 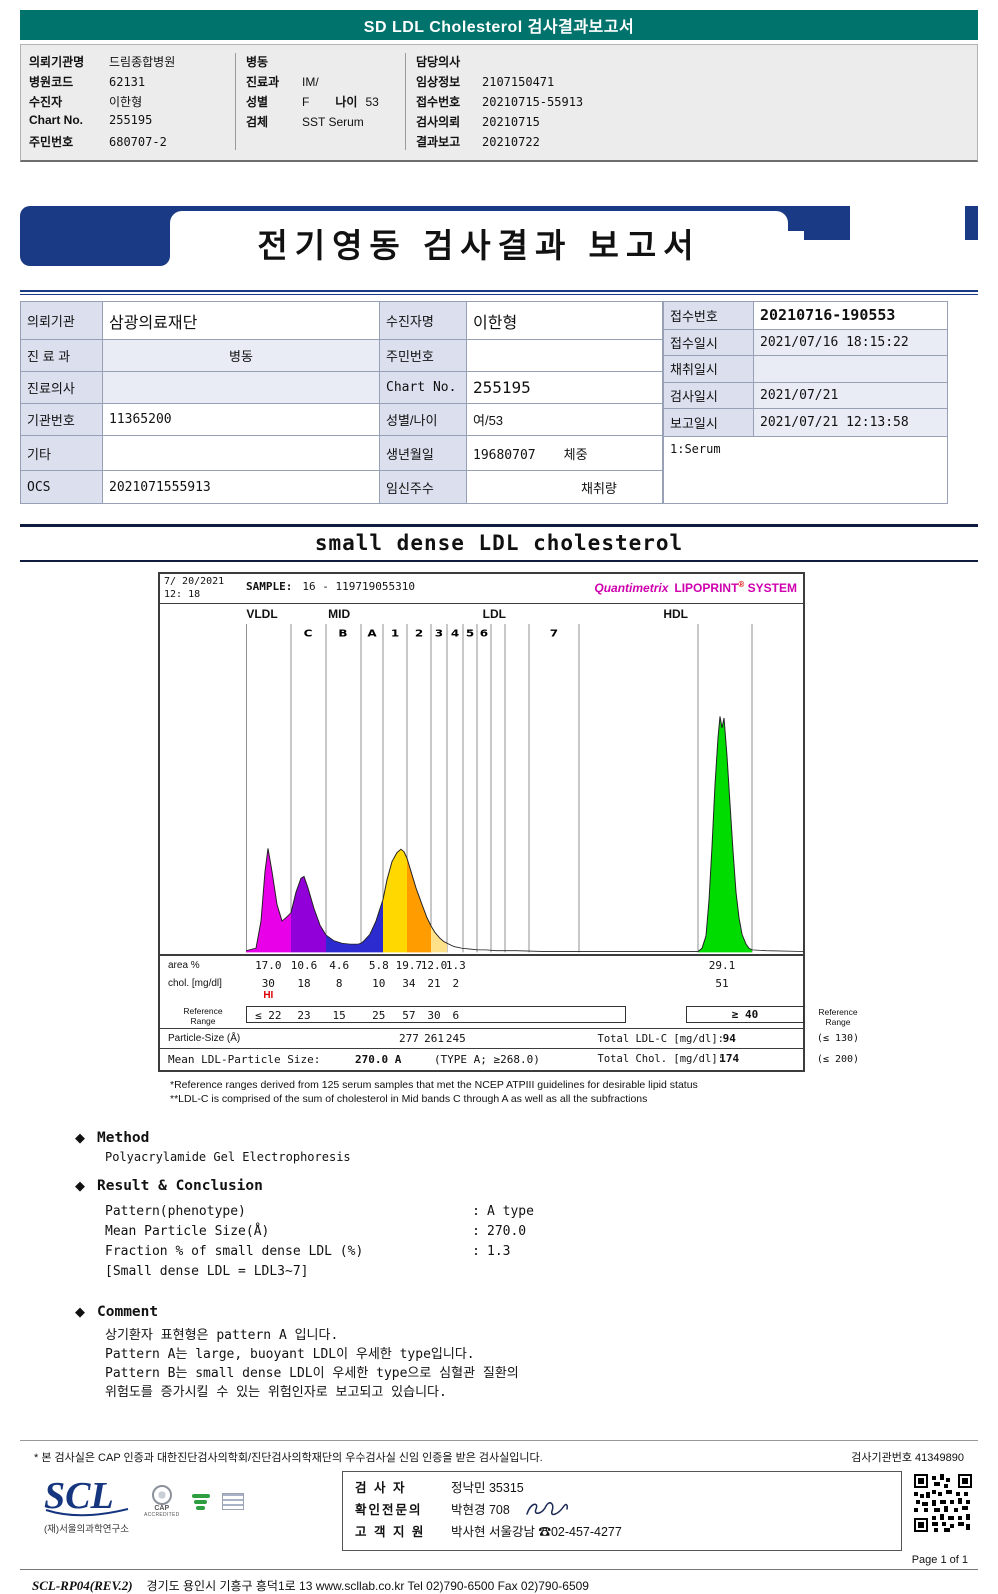 I want to click on cell-label: 진 료 과, so click(x=61, y=355).